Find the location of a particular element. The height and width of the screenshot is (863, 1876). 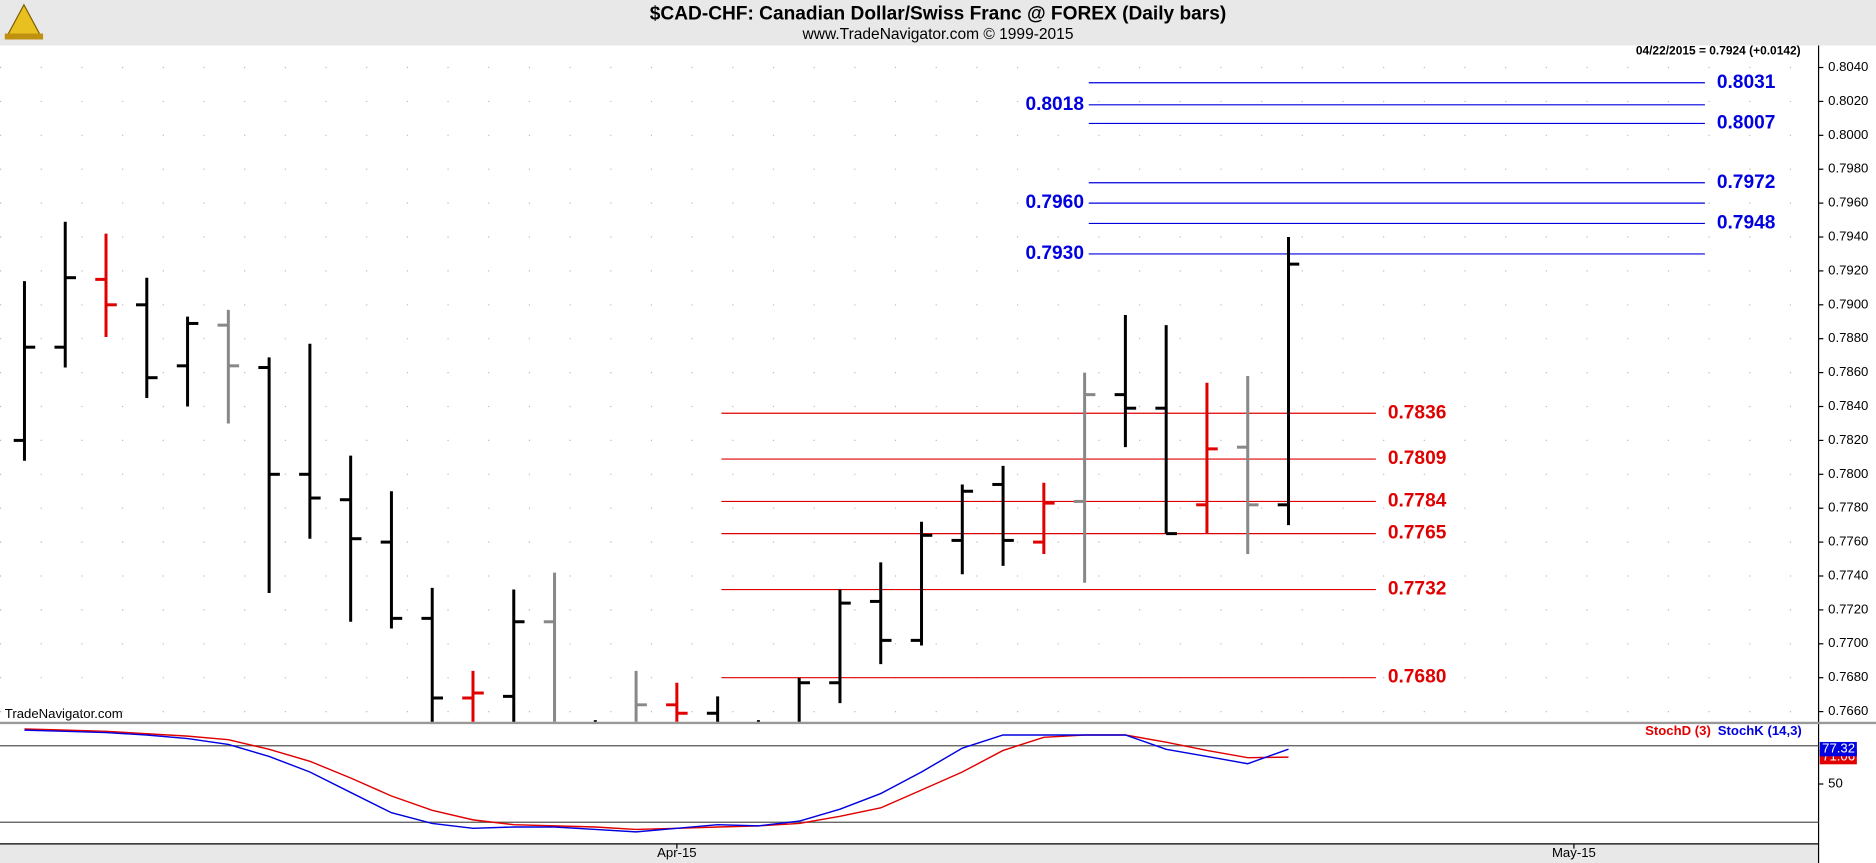

title-bar is located at coordinates (938, 23).